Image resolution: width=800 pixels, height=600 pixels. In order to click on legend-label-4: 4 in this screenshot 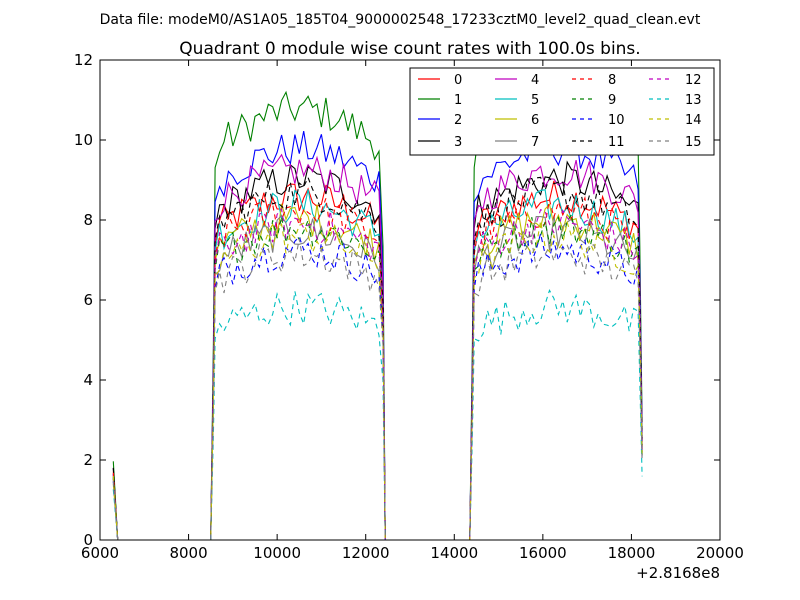, I will do `click(535, 80)`.